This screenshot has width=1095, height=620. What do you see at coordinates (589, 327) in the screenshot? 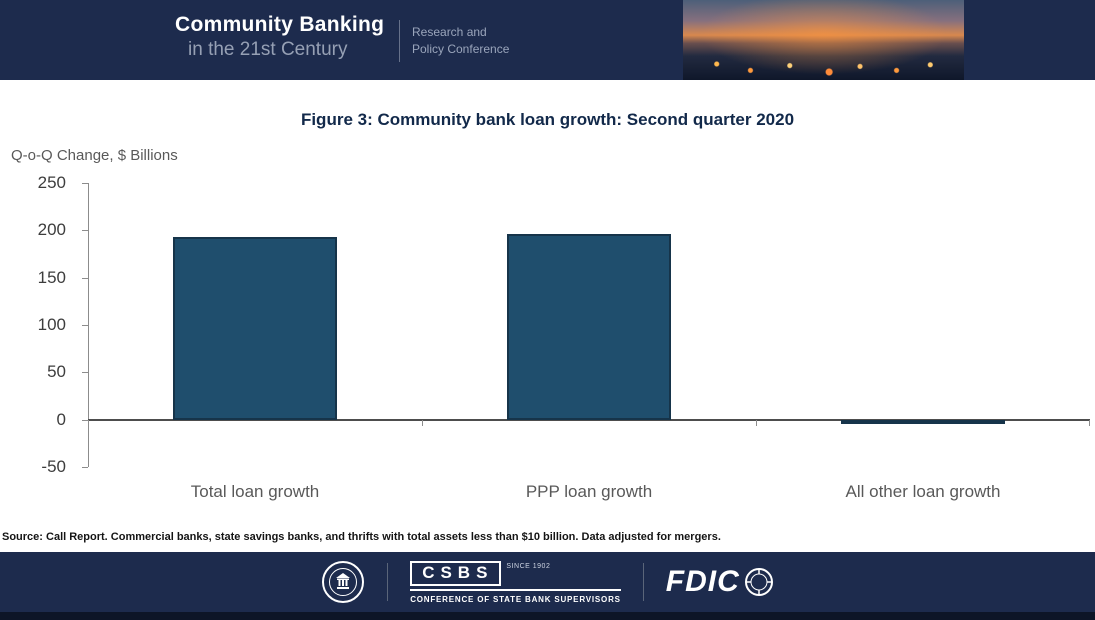
I see `bar-ppp-loan-growth` at bounding box center [589, 327].